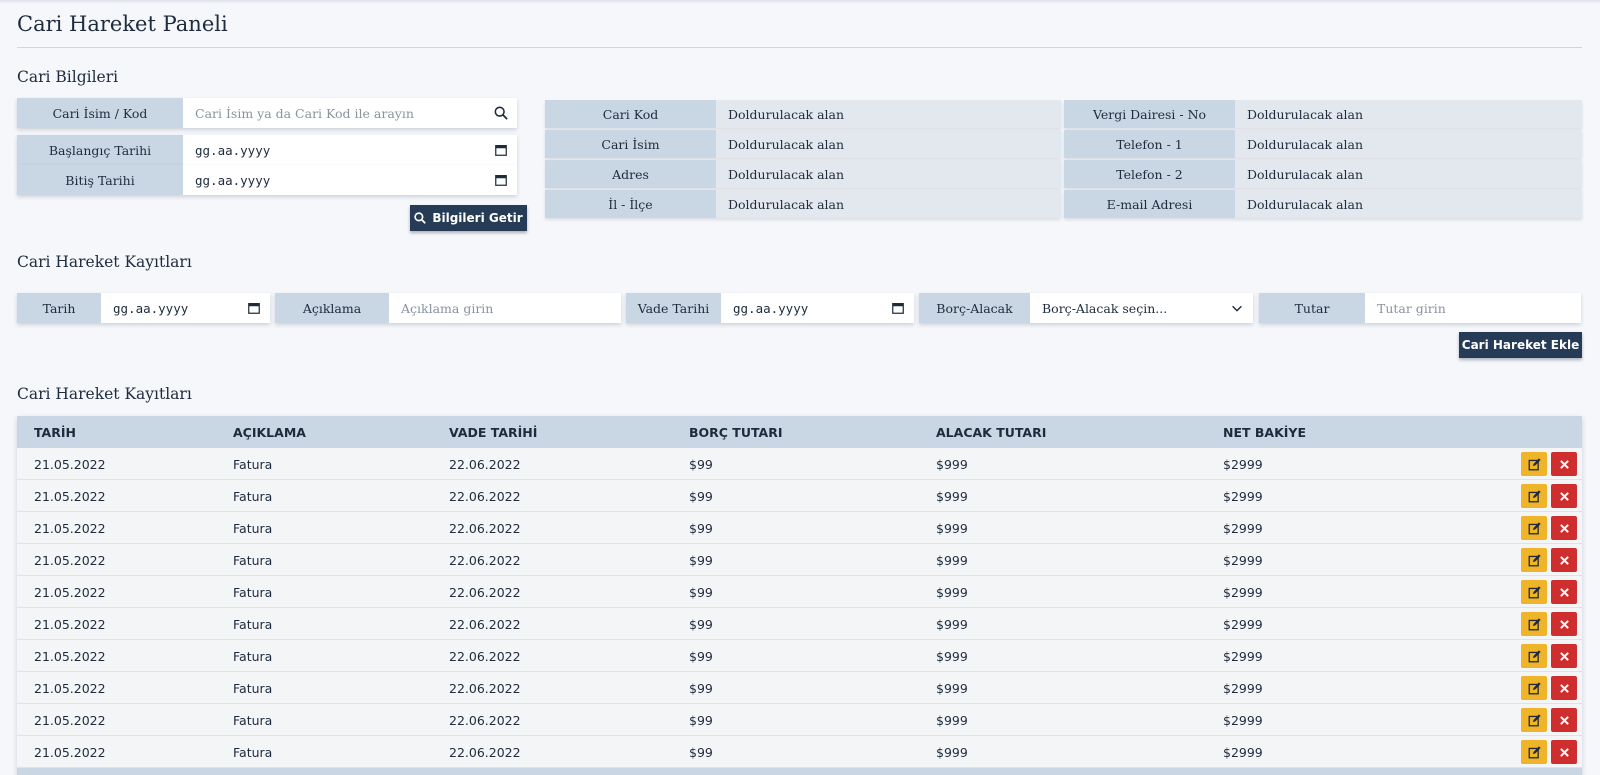 This screenshot has height=775, width=1600. Describe the element at coordinates (799, 771) in the screenshot. I see `table-footer` at that location.